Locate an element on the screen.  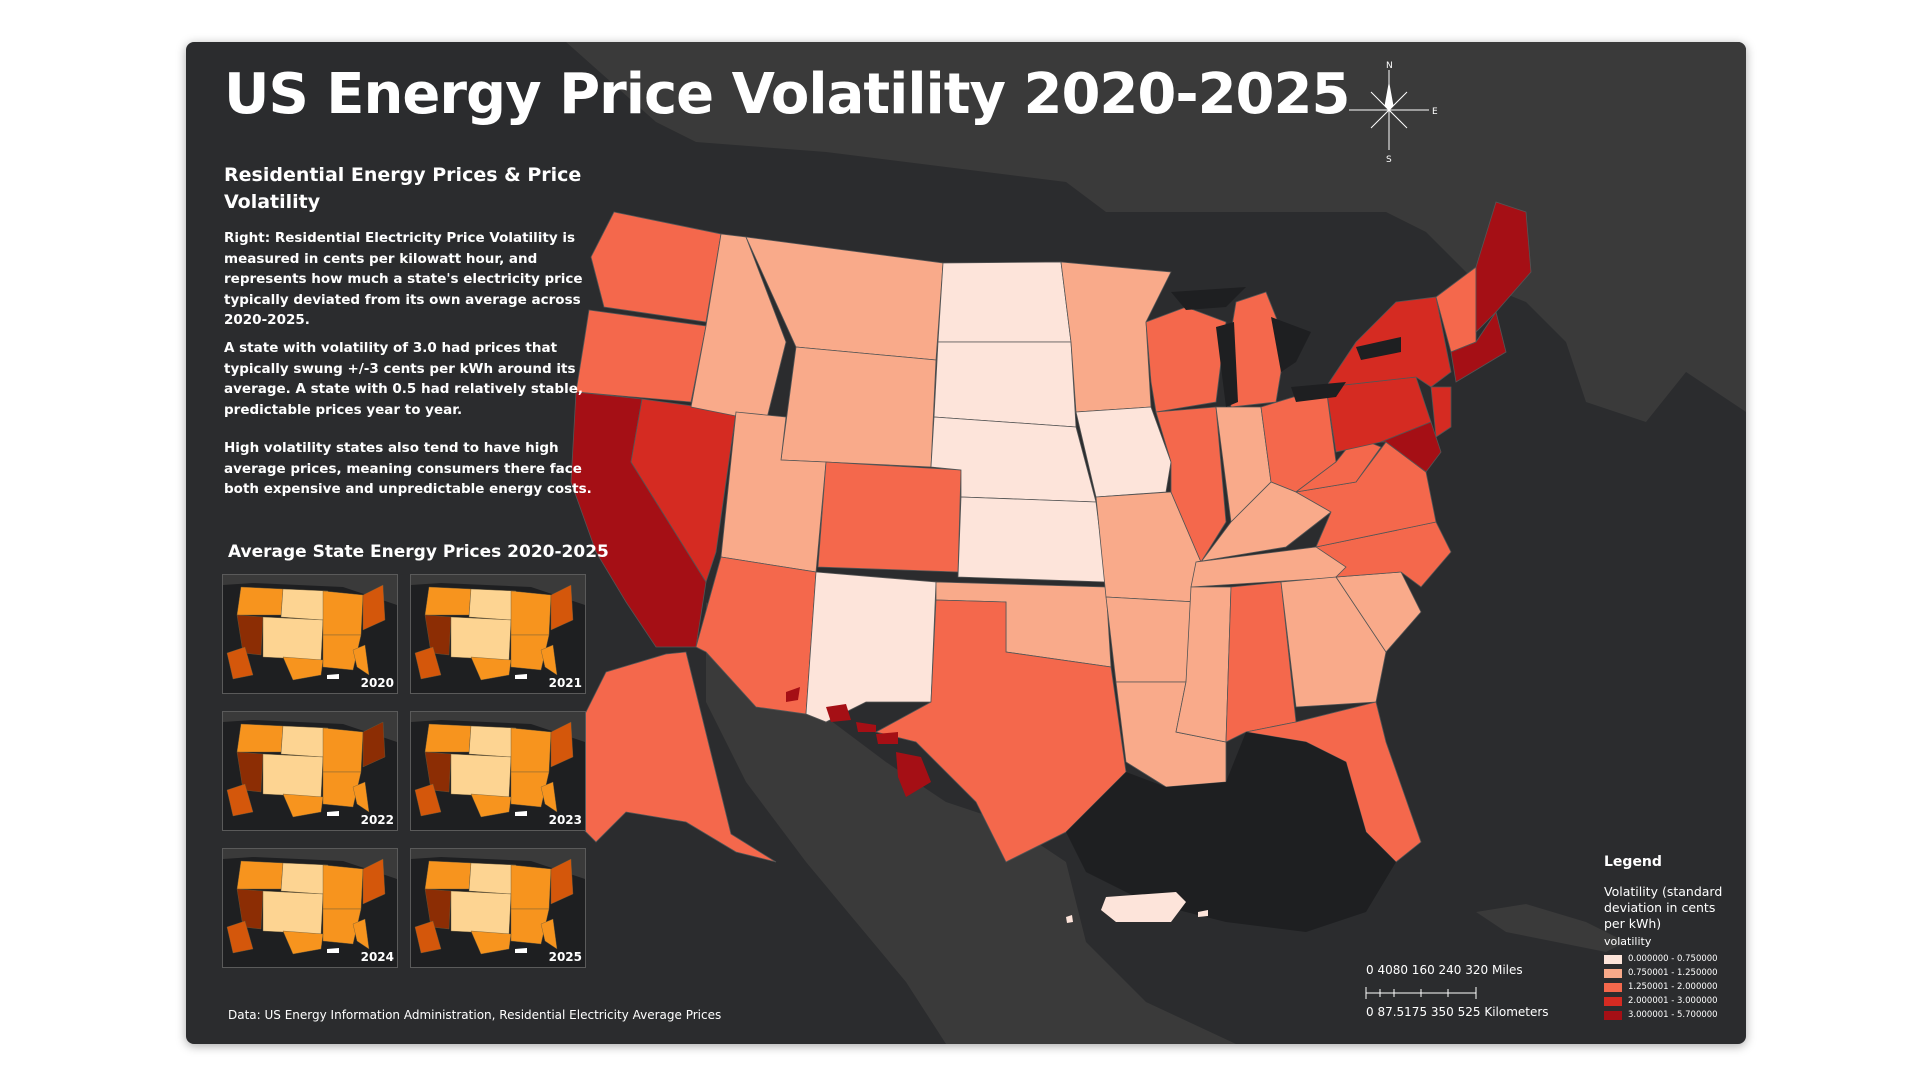
state-new-jersey is located at coordinates (1441, 412).